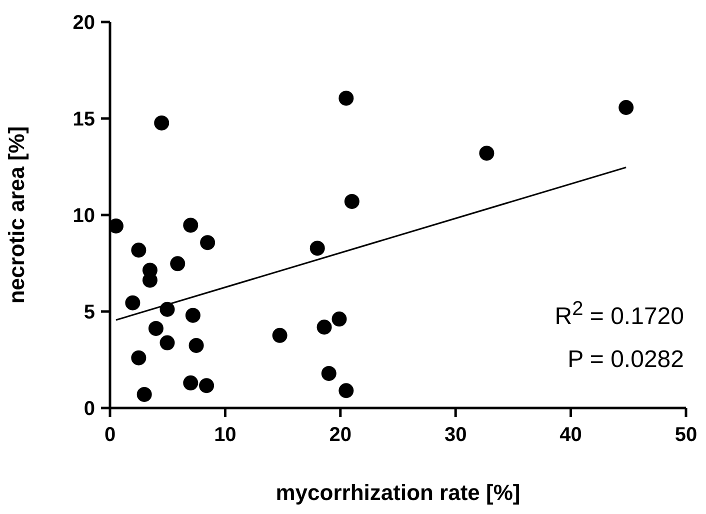 This screenshot has height=514, width=706. Describe the element at coordinates (83, 23) in the screenshot. I see `y-tick-label: 20` at that location.